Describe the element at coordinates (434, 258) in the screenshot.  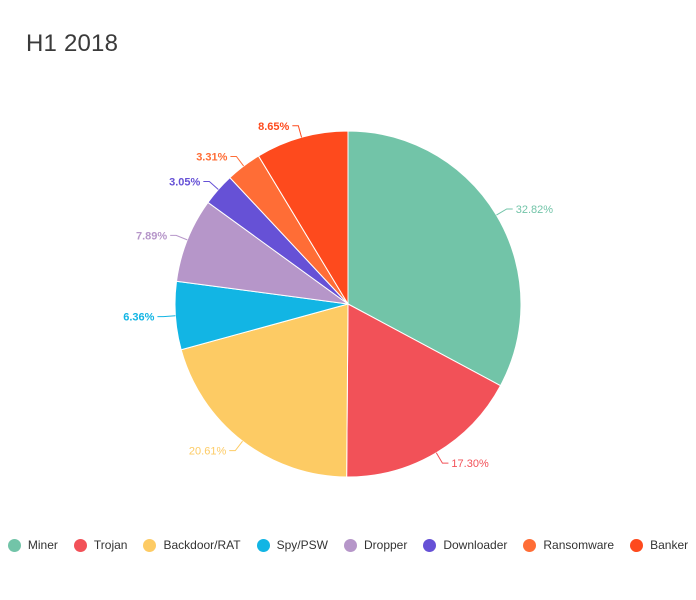
I see `pie-slice-miner` at that location.